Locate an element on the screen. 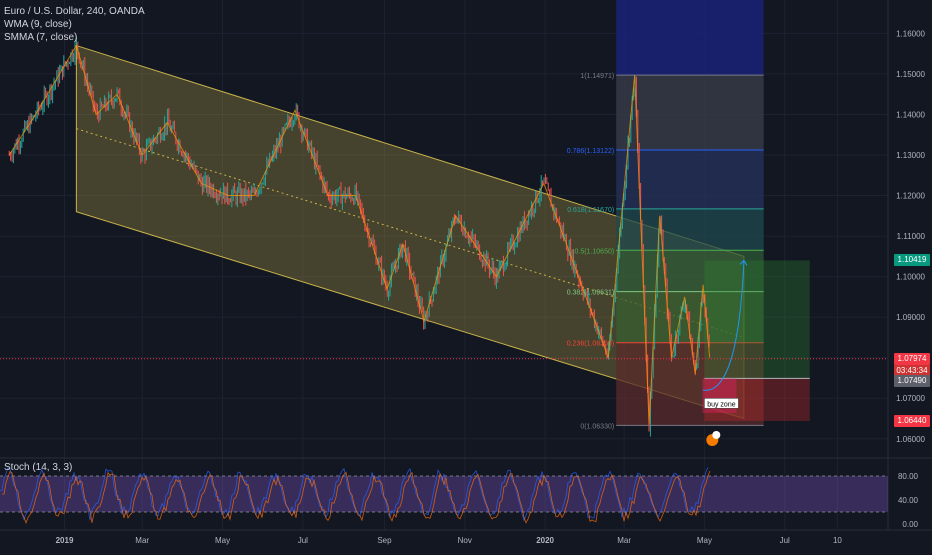 The width and height of the screenshot is (932, 555). buy-zone-label-bg is located at coordinates (721, 403).